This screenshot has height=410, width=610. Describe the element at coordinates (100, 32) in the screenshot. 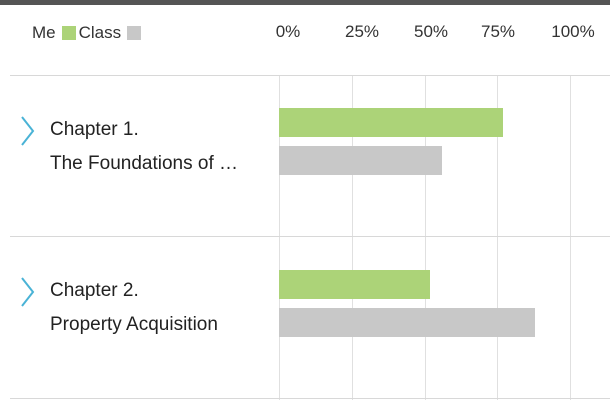

I see `legend-class-label: Class` at that location.